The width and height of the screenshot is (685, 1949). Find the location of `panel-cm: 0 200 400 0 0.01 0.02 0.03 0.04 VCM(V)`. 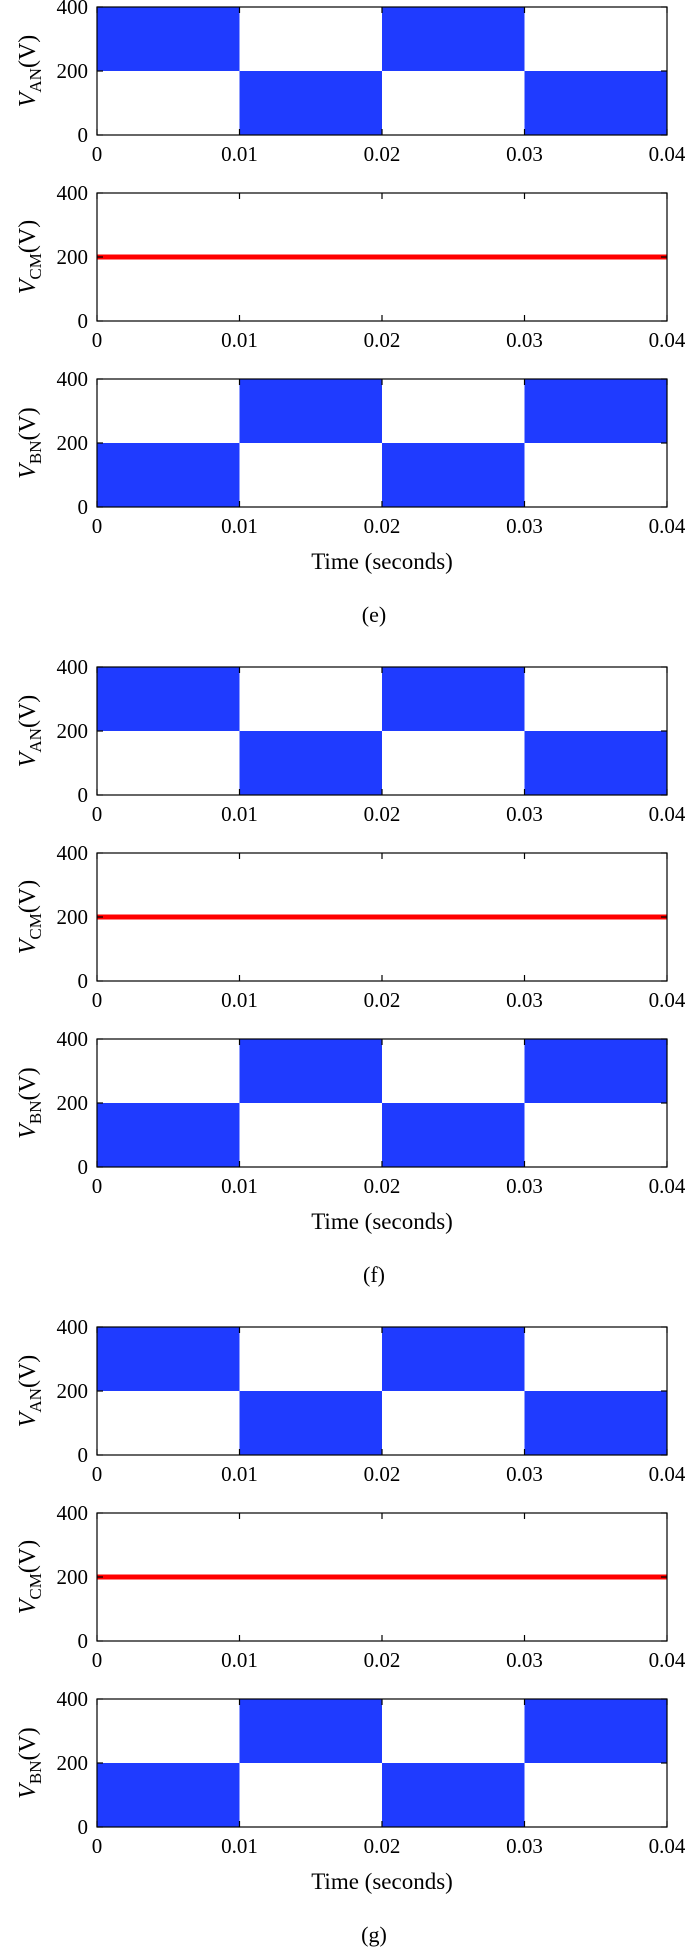

panel-cm: 0 200 400 0 0.01 0.02 0.03 0.04 VCM(V) is located at coordinates (350, 926).